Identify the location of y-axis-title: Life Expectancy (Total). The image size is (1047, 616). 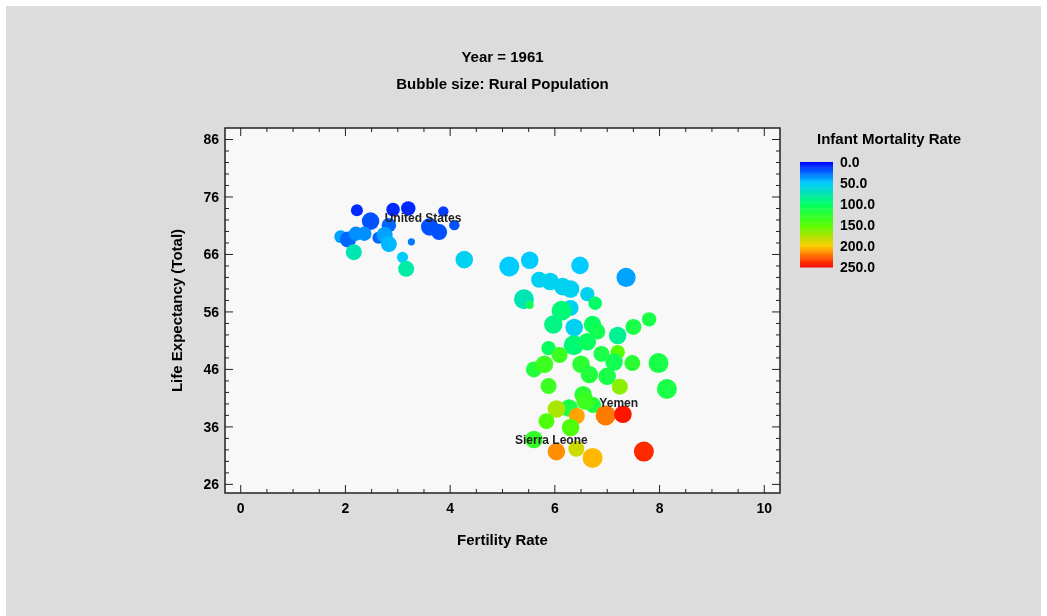
(176, 310).